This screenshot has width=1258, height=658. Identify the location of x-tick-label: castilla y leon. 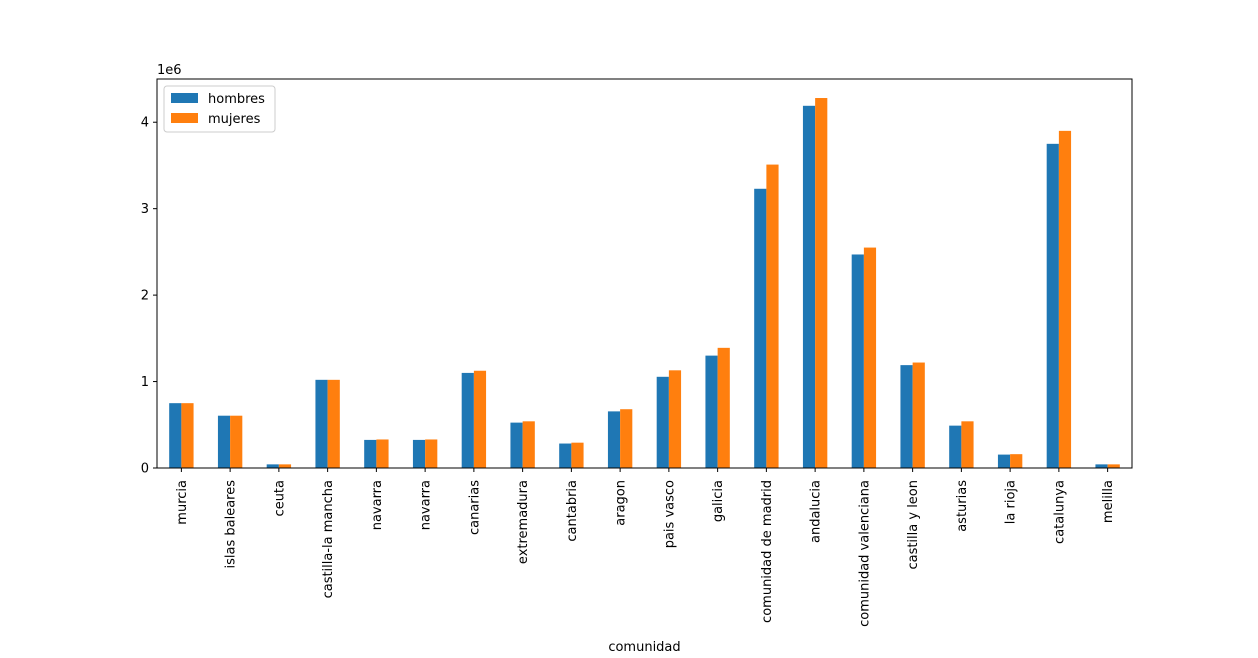
(913, 525).